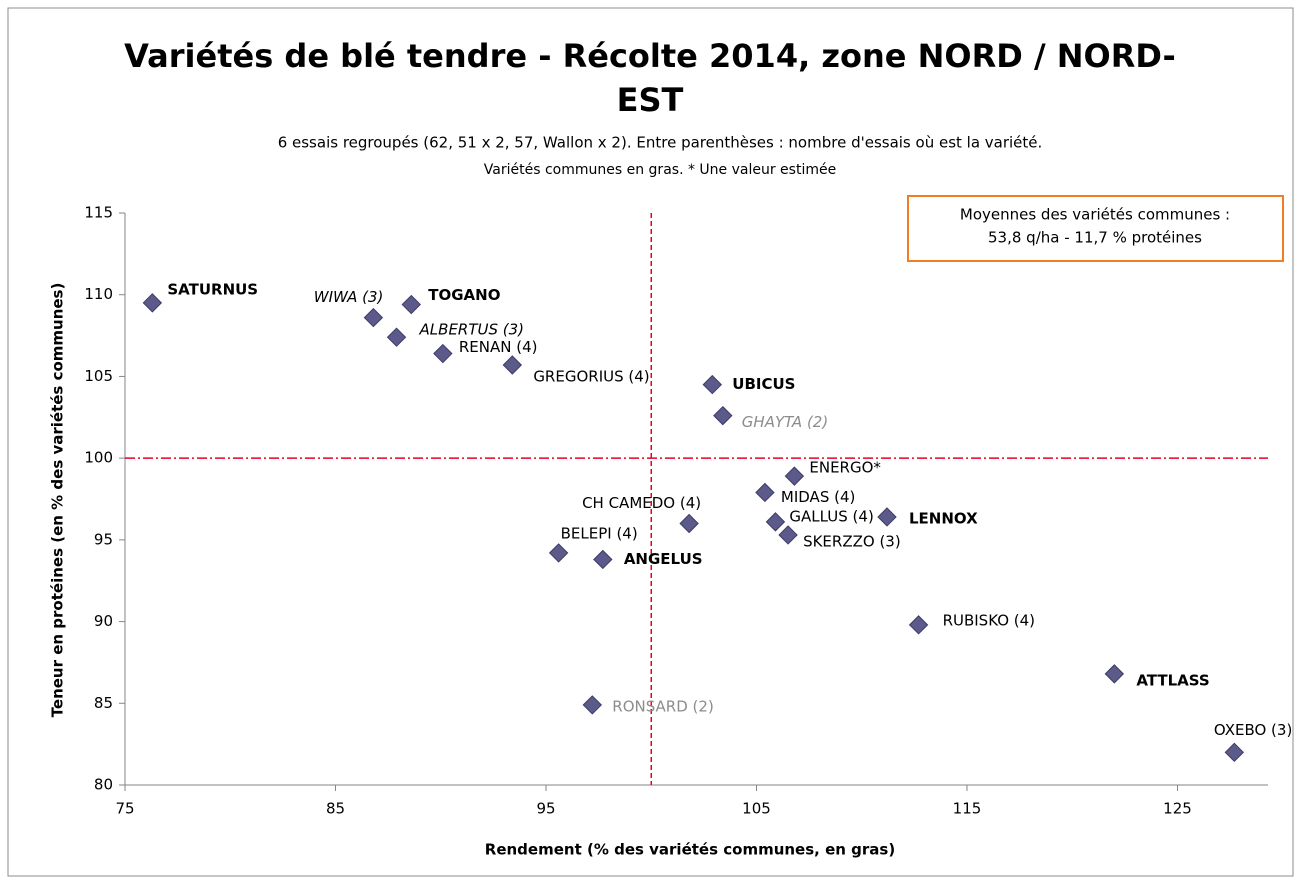  Describe the element at coordinates (1172, 680) in the screenshot. I see `point-label: ATTLASS` at that location.